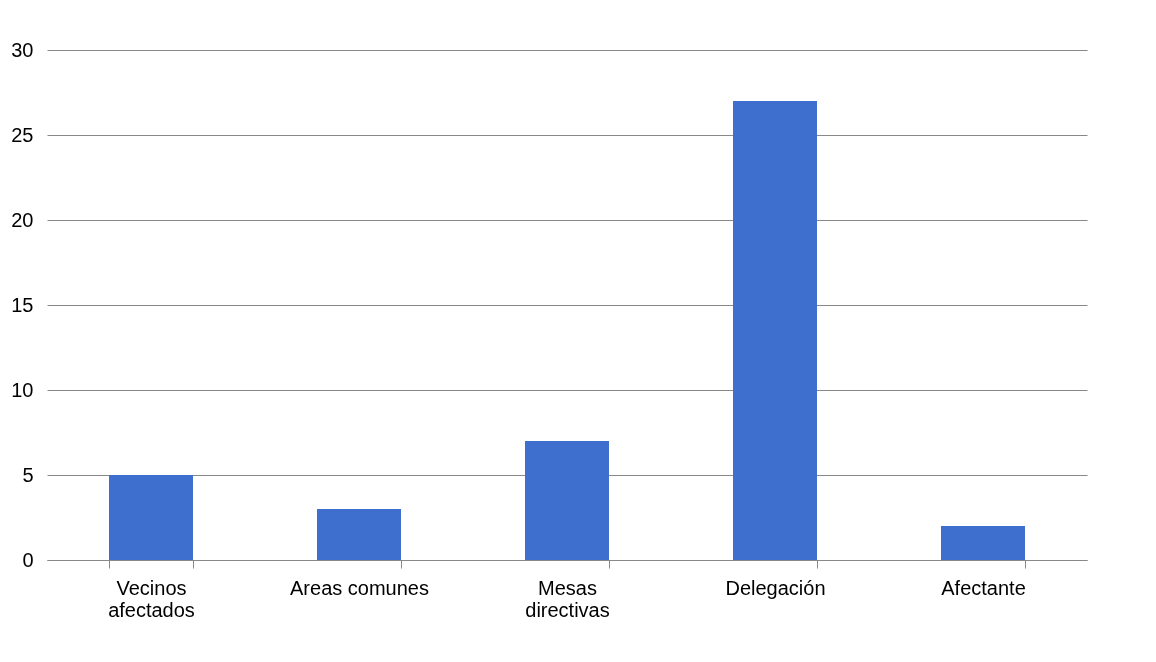 This screenshot has height=662, width=1156. What do you see at coordinates (151, 598) in the screenshot?
I see `x-tick-label: Vecinos afectados` at bounding box center [151, 598].